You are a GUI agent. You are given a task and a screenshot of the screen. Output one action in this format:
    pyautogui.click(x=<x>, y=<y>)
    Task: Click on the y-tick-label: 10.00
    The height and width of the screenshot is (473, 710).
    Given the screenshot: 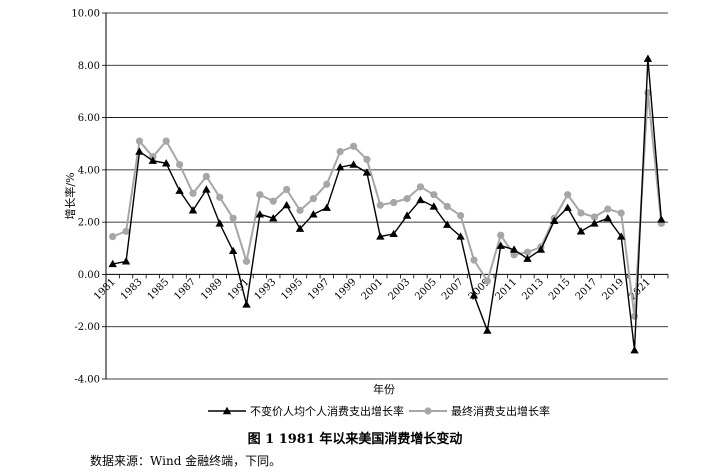 What is the action you would take?
    pyautogui.click(x=85, y=14)
    